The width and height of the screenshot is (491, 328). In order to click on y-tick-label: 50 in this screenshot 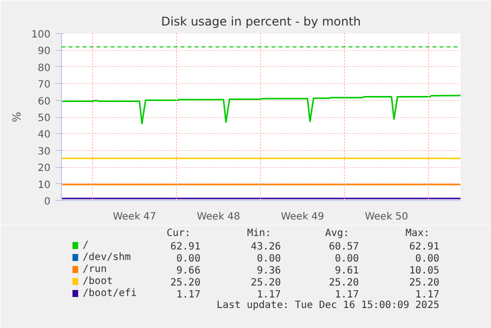, I will do `click(44, 118)`.